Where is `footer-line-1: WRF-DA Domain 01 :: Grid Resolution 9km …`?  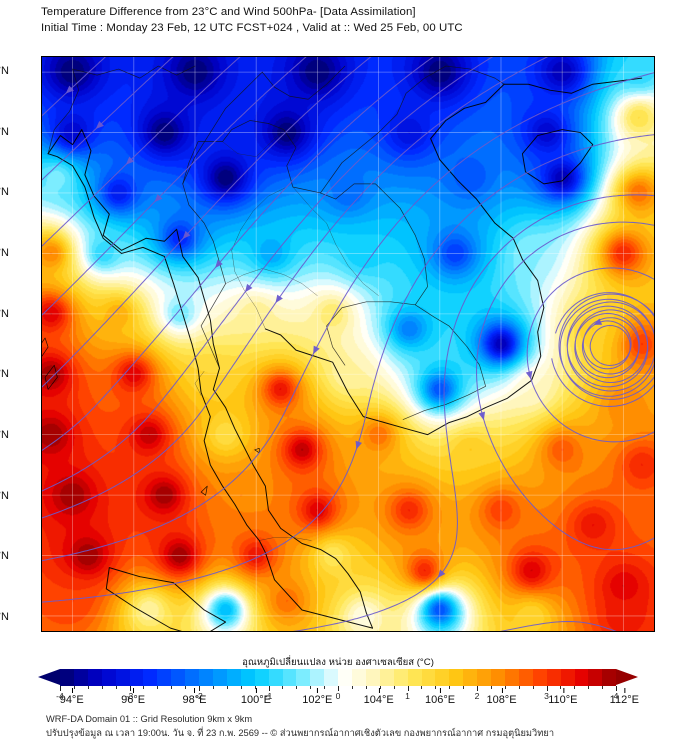
footer-line-1: WRF-DA Domain 01 :: Grid Resolution 9km … is located at coordinates (149, 719).